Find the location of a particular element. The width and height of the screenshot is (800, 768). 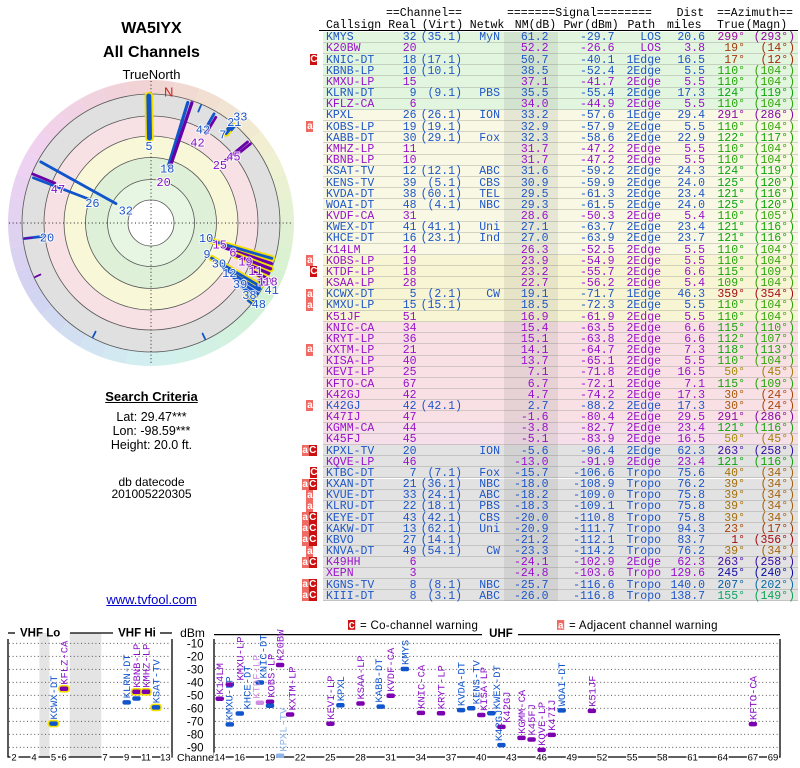

svg-text: 30 is located at coordinates (219, 265).